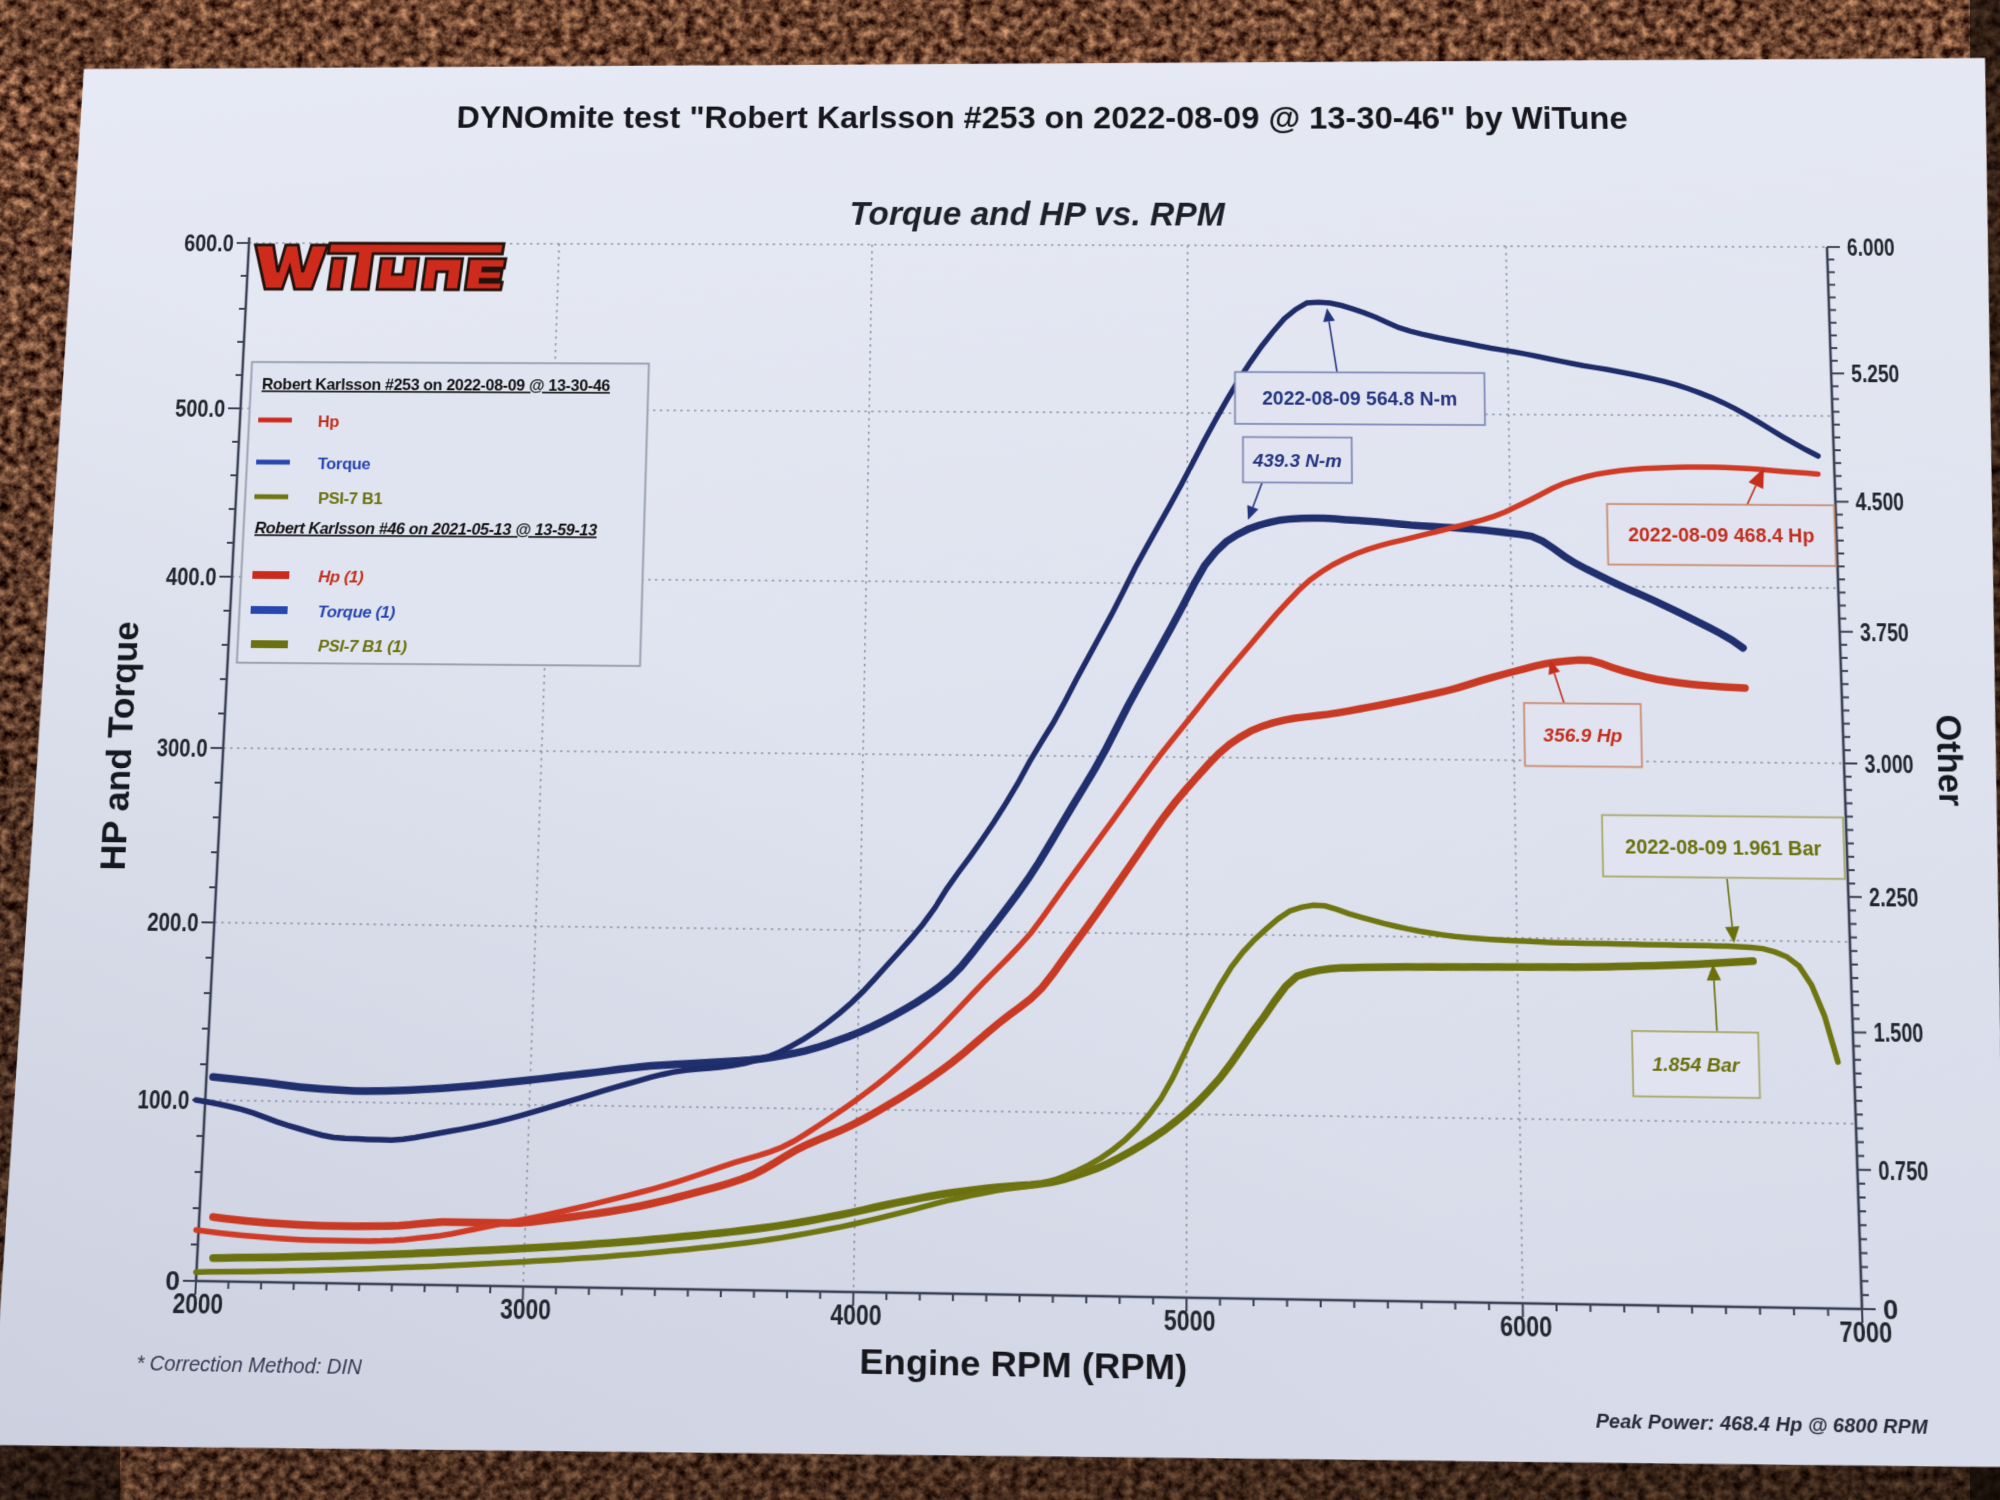  Describe the element at coordinates (1885, 633) in the screenshot. I see `svg-text: 3.750` at that location.